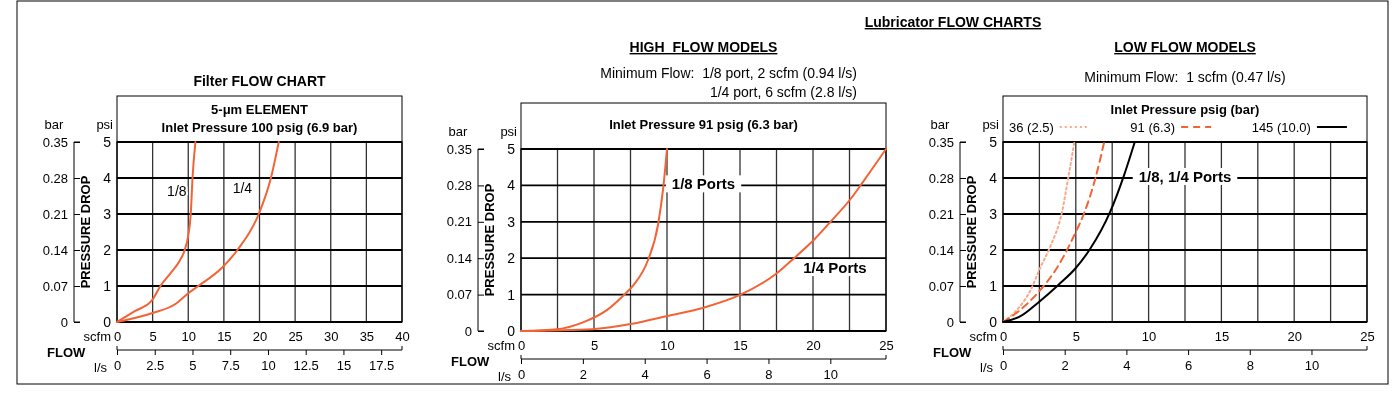  I want to click on legend-label: 91 (6.3), so click(1153, 127).